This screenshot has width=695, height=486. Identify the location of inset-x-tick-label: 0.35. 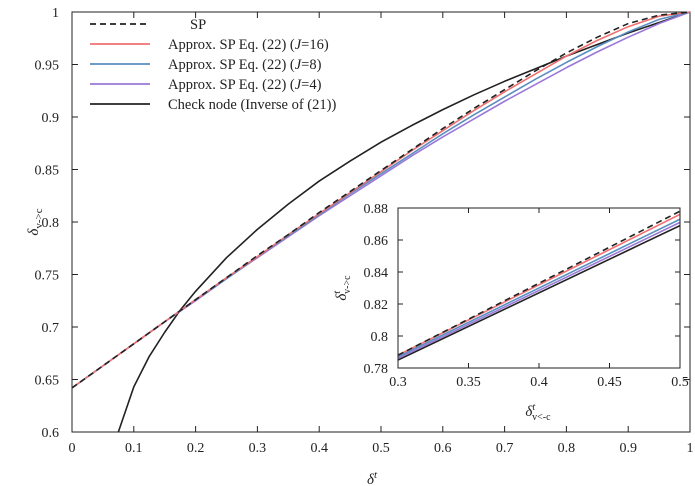
(468, 382).